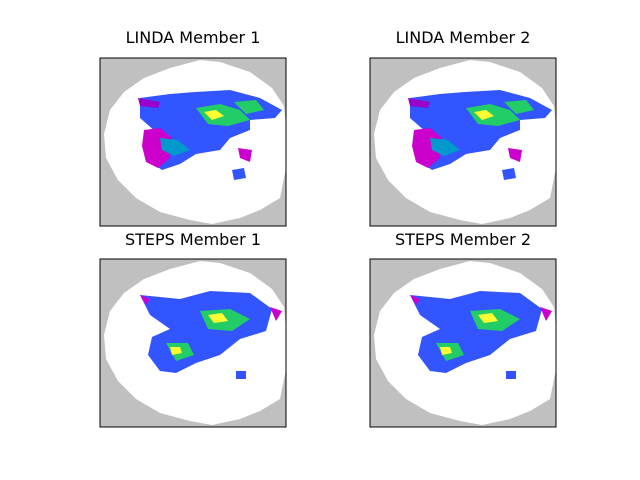  What do you see at coordinates (193, 239) in the screenshot?
I see `panel-title: STEPS Member 1` at bounding box center [193, 239].